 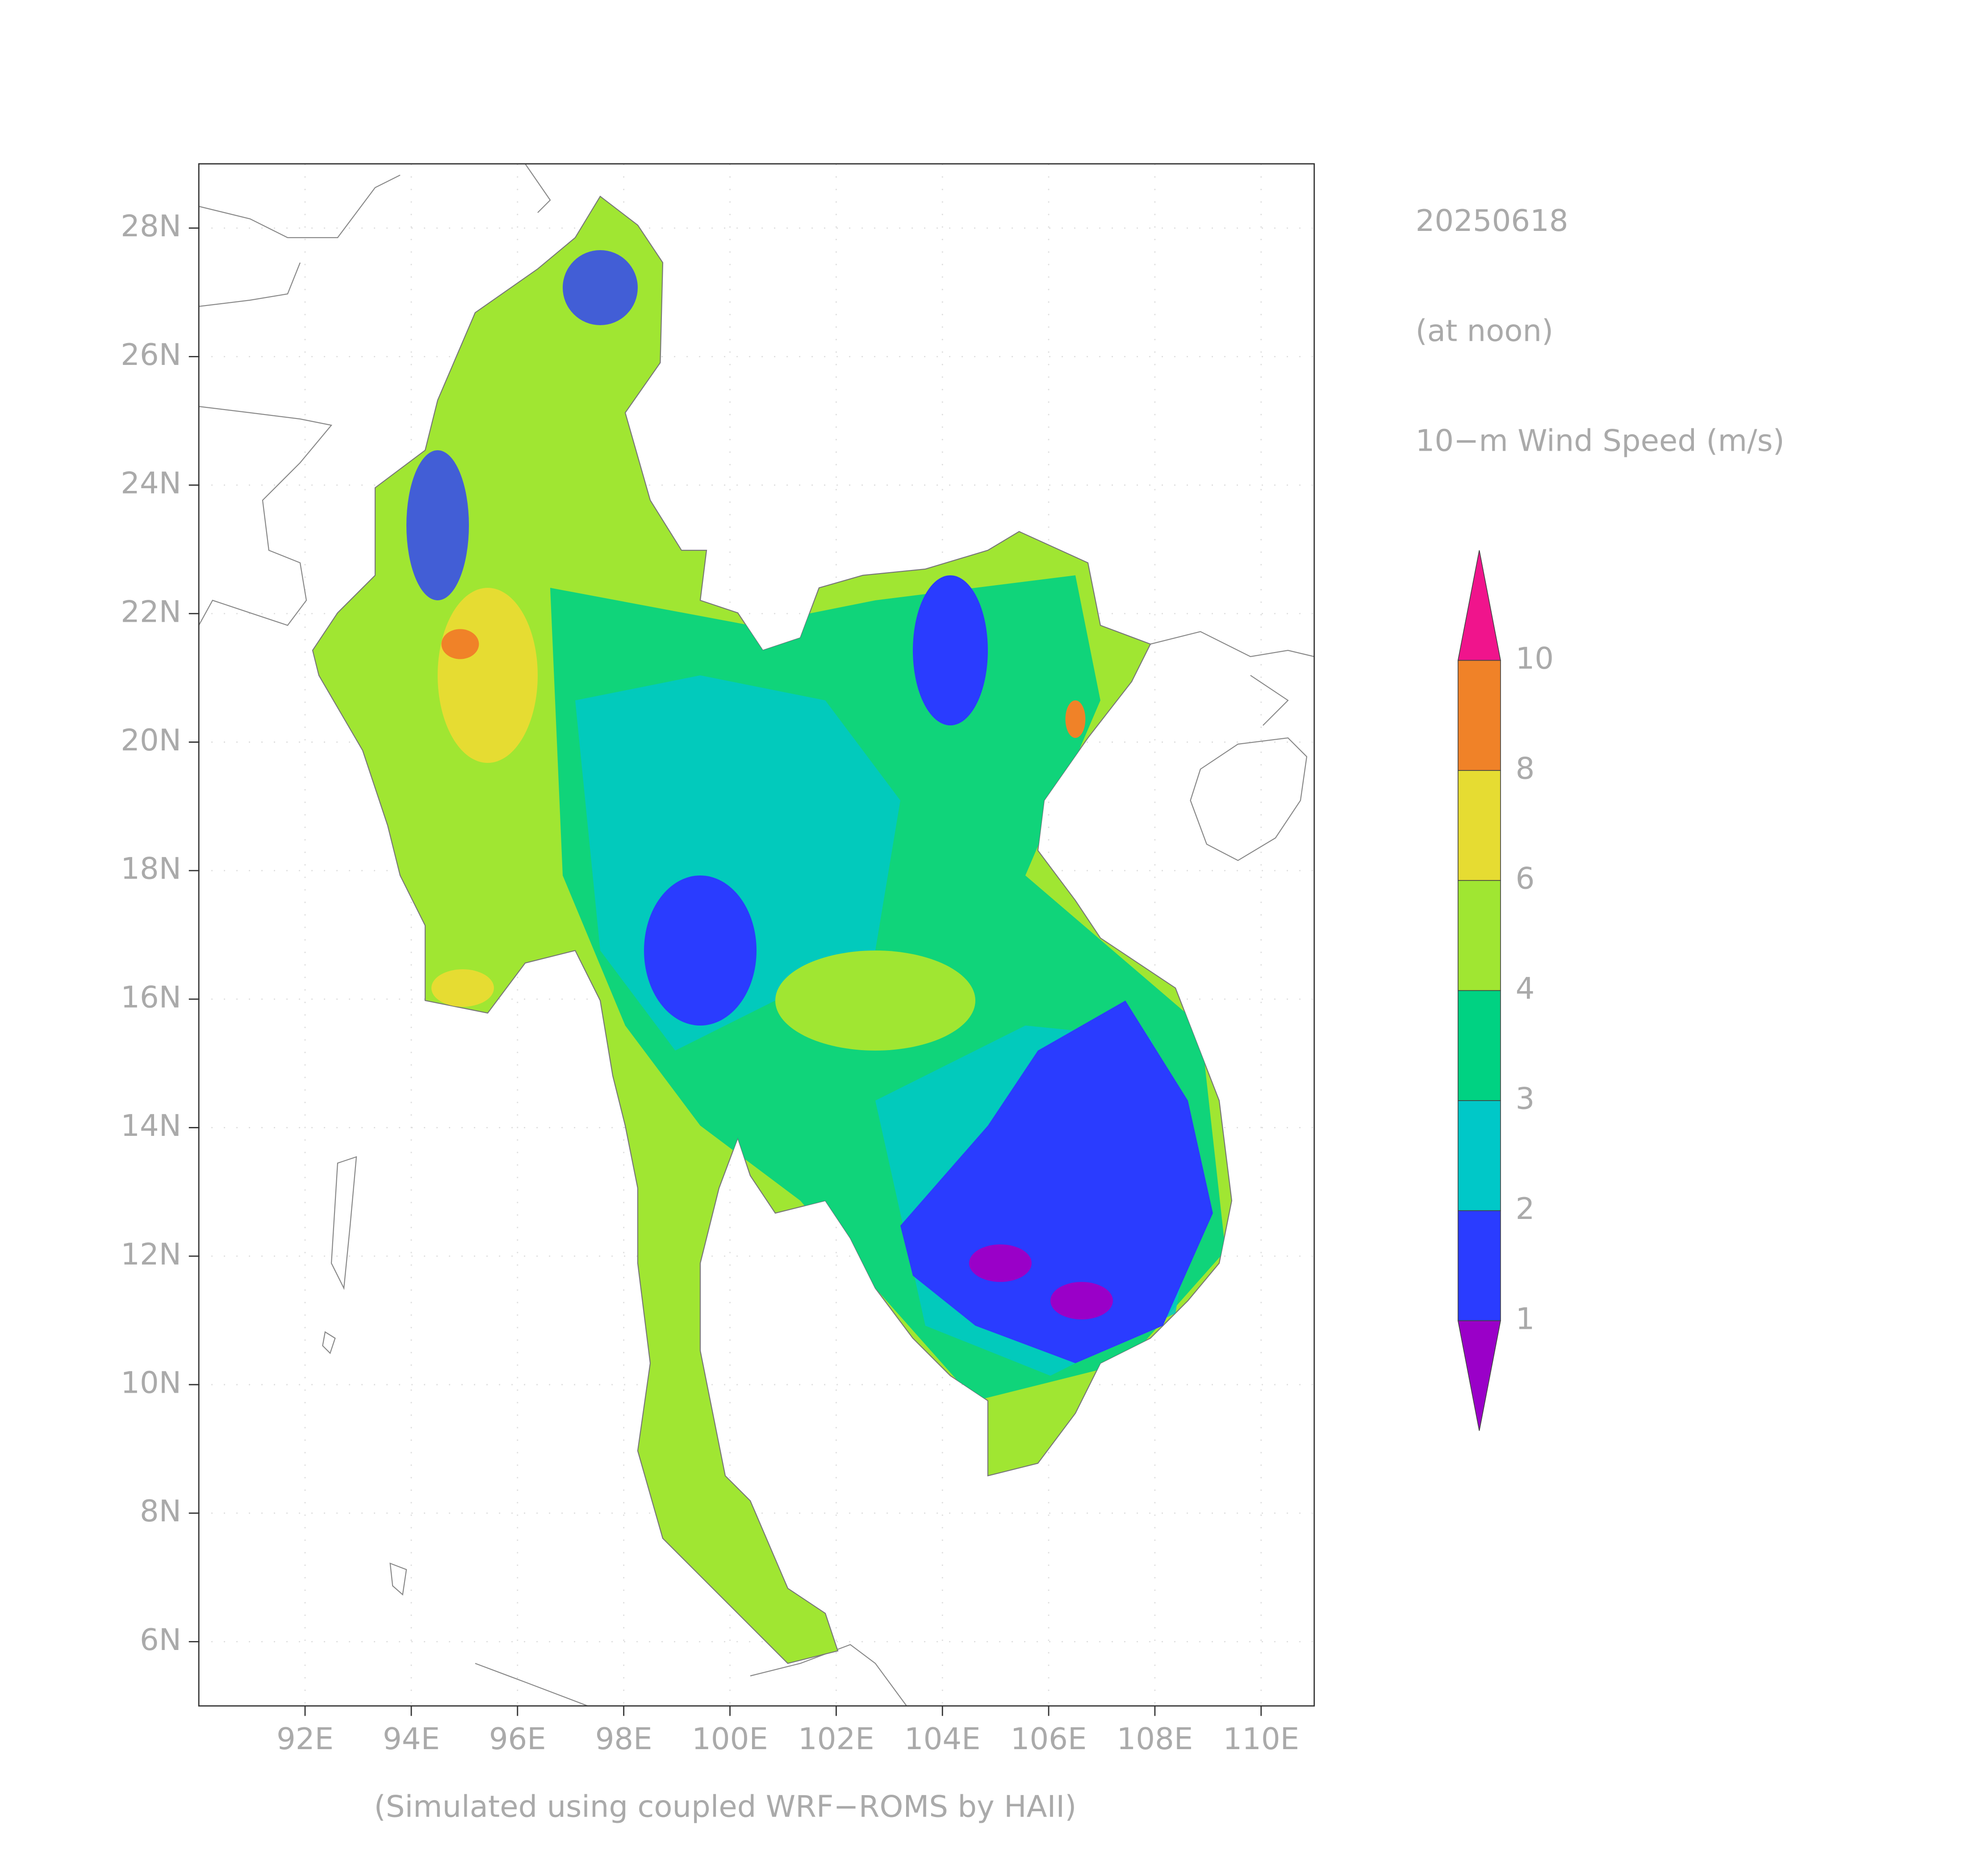 I want to click on coastline-south, so click(x=691, y=1675).